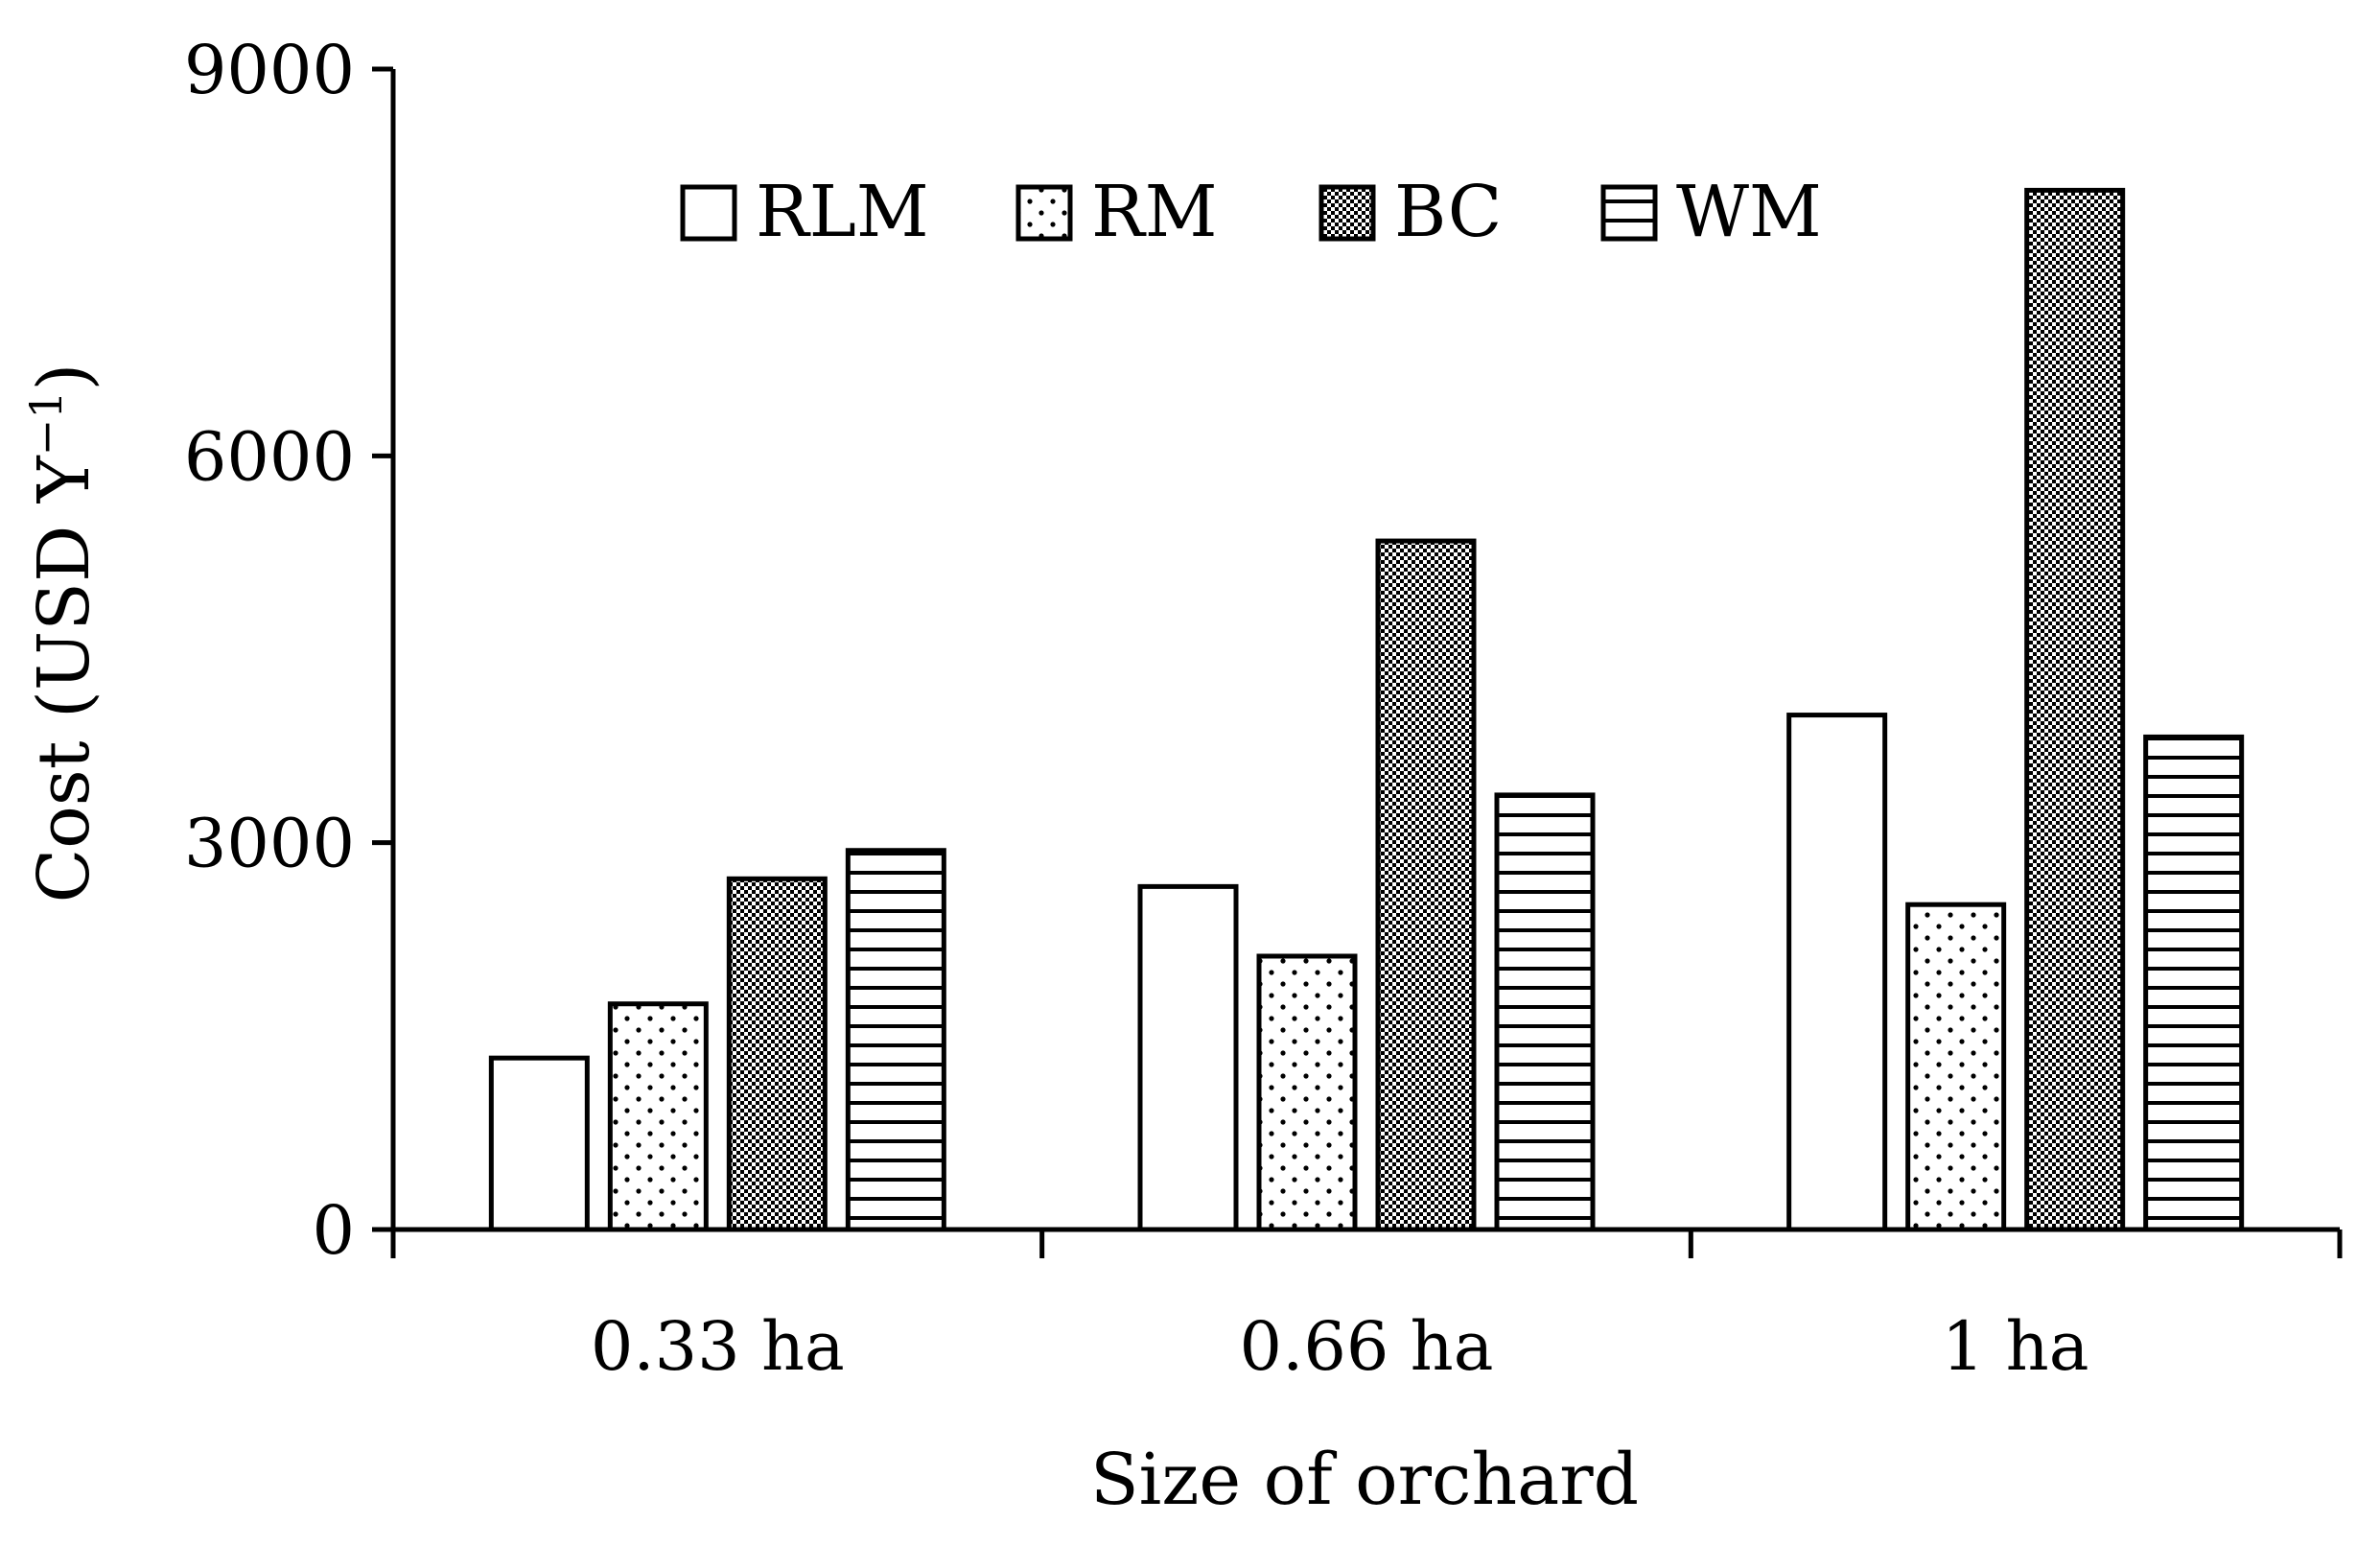 The image size is (2380, 1546). Describe the element at coordinates (708, 213) in the screenshot. I see `legend-swatch-rlm` at that location.